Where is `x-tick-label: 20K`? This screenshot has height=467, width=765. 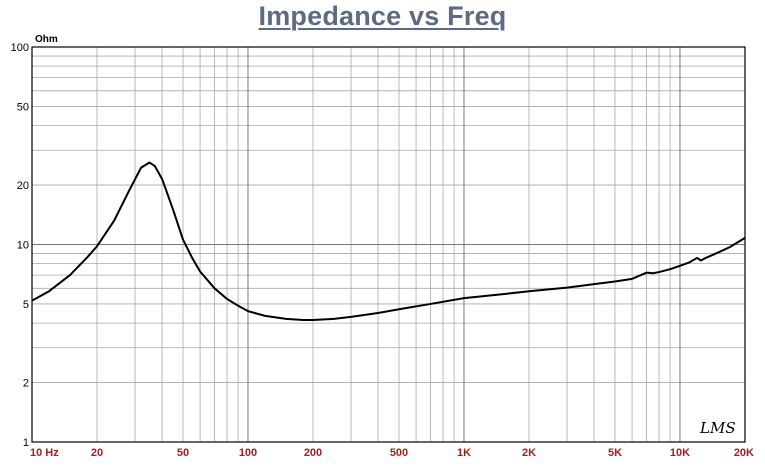 x-tick-label: 20K is located at coordinates (744, 453).